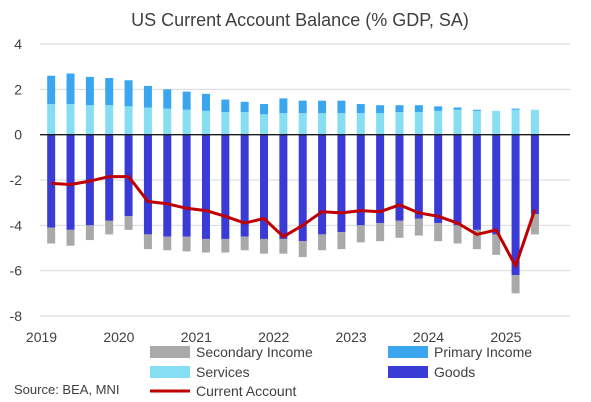  What do you see at coordinates (273, 337) in the screenshot?
I see `x-tick-label: 2022` at bounding box center [273, 337].